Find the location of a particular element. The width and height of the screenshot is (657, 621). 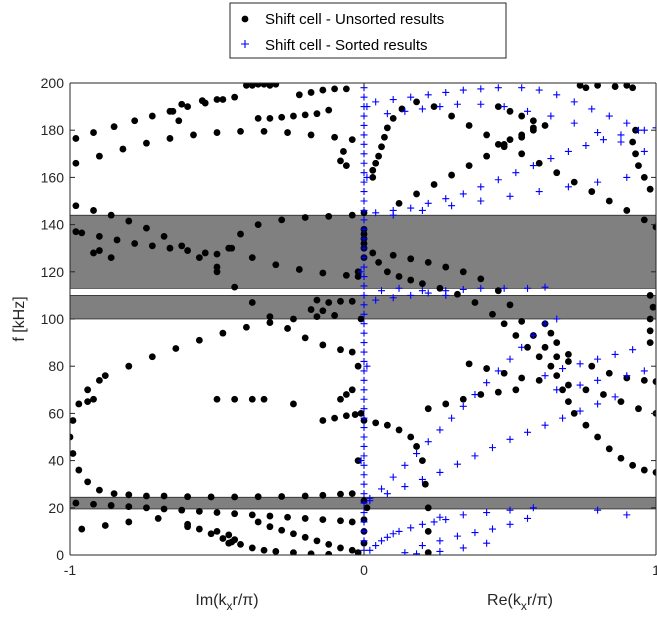

legend-marker-unsorted is located at coordinates (245, 19).